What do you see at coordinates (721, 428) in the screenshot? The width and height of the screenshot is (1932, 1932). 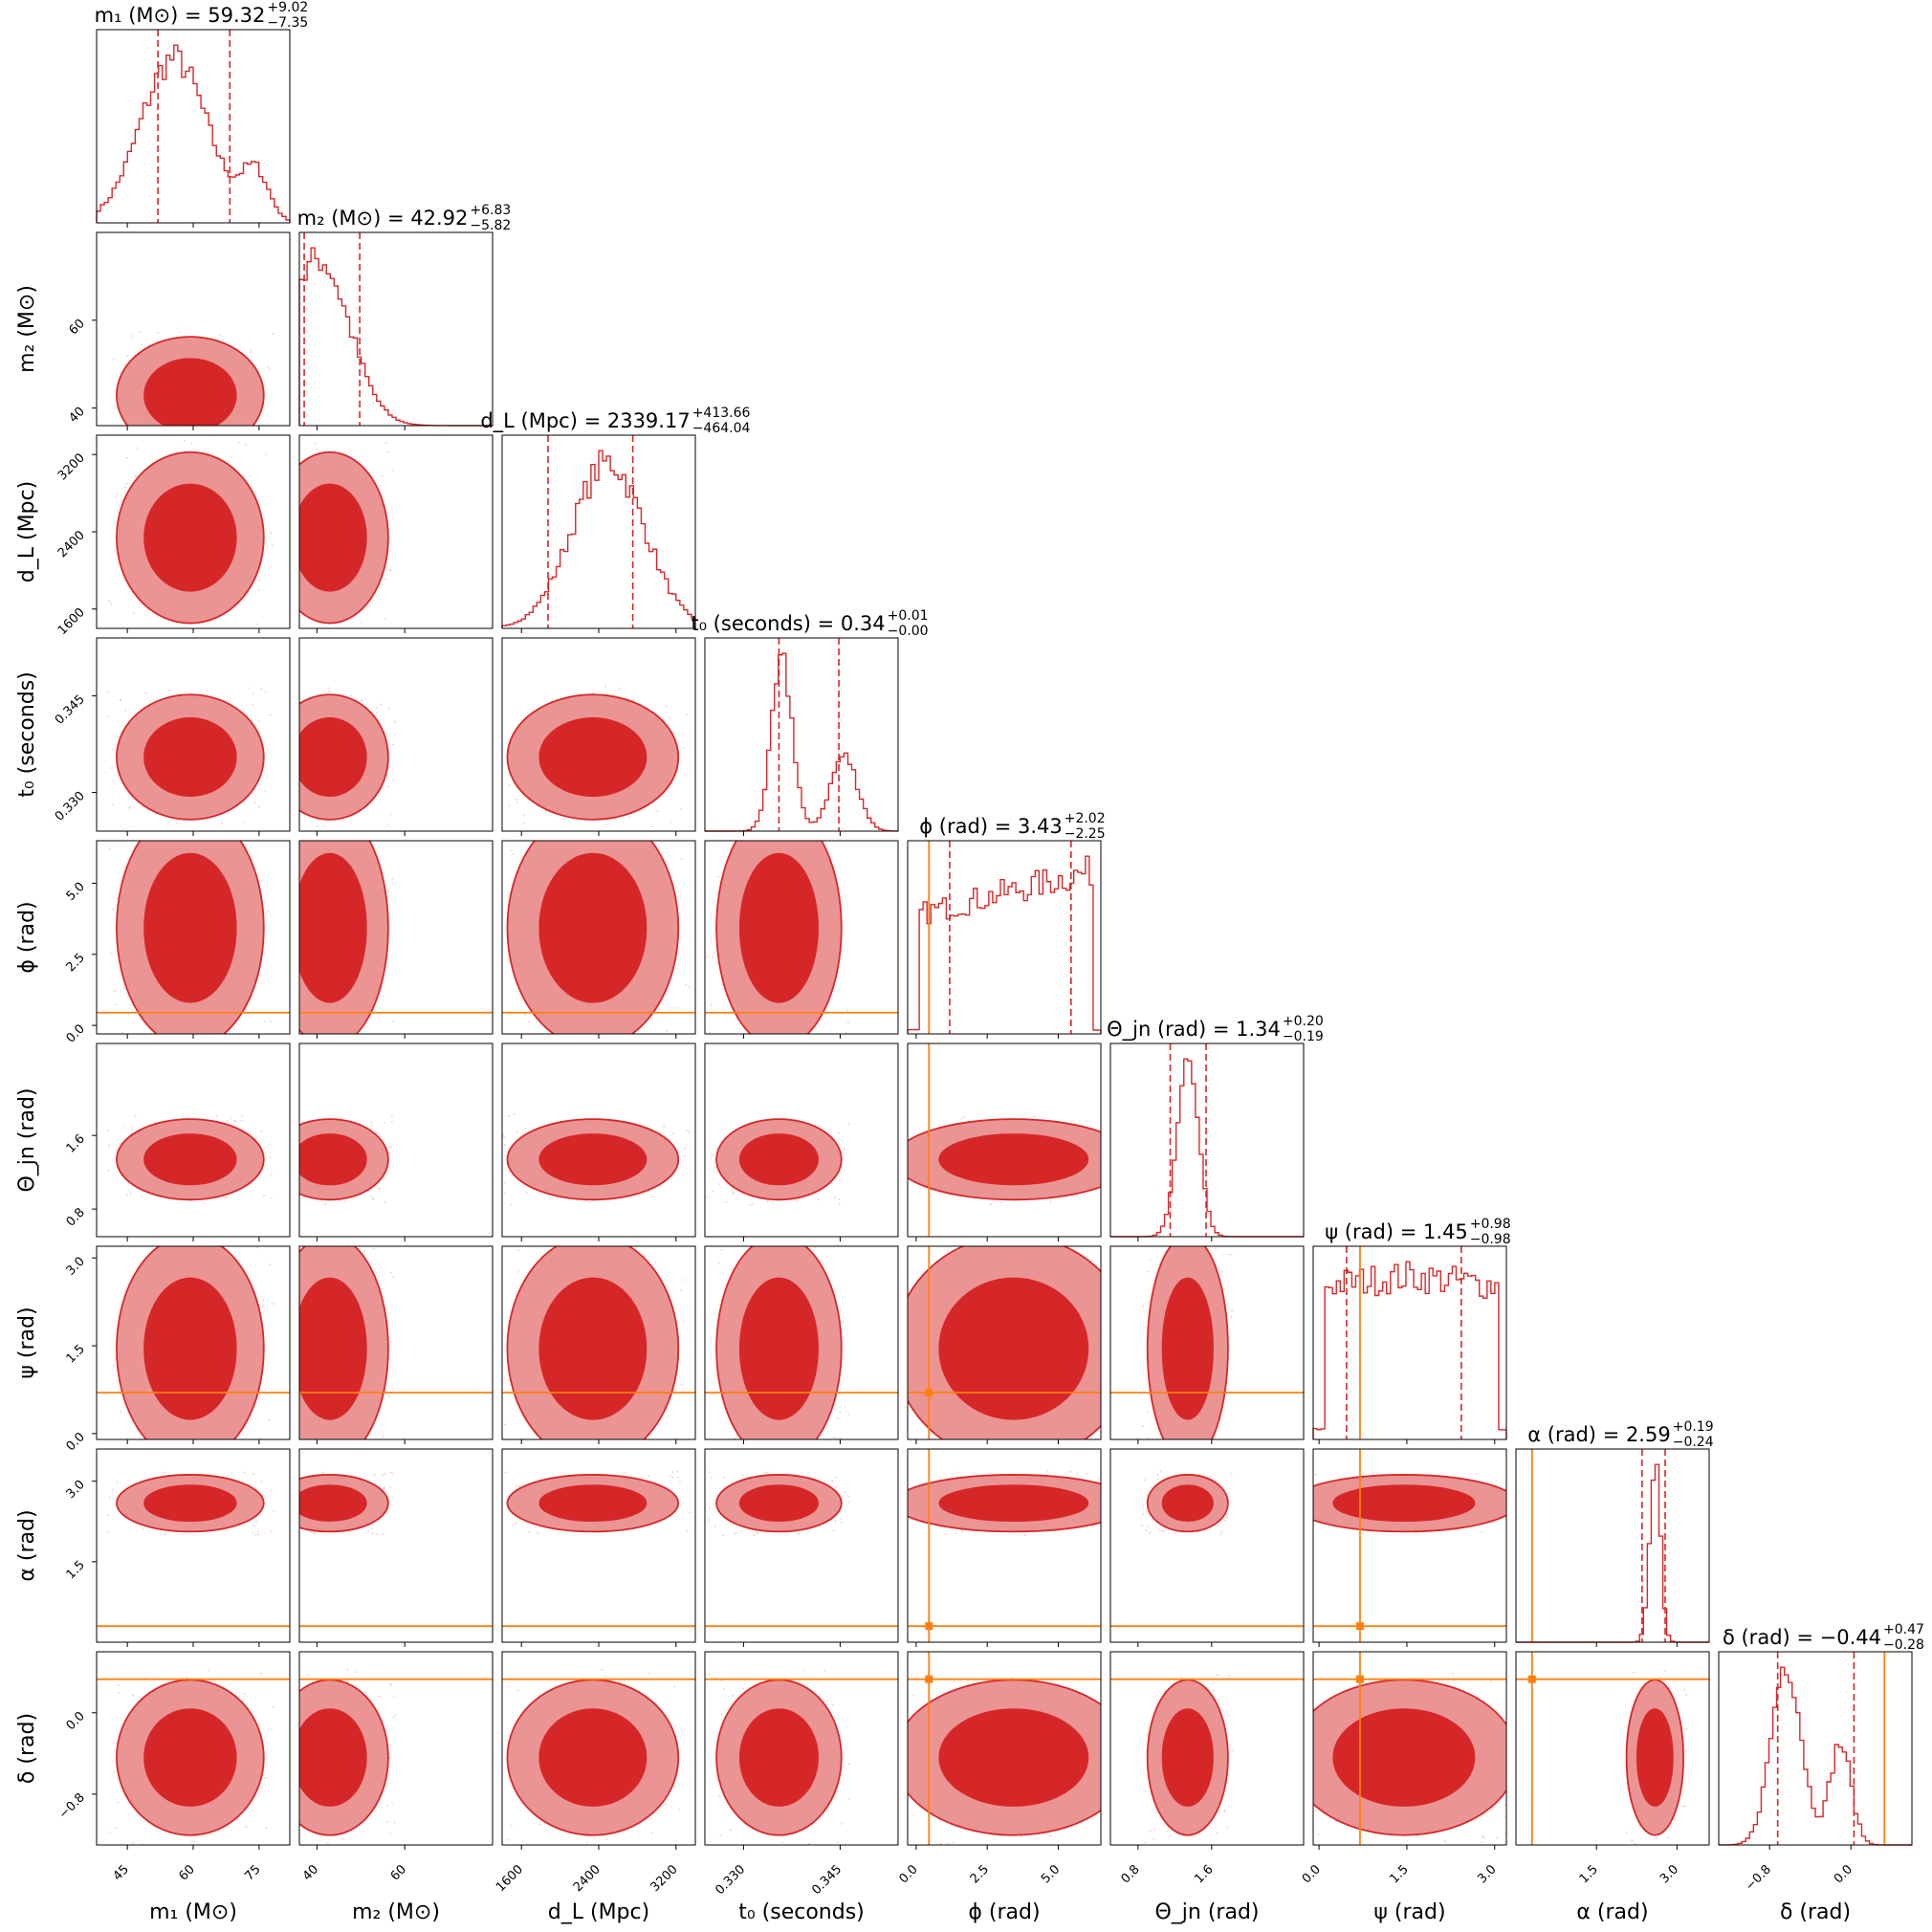 I see `title-err-minus-dL: −464.04` at bounding box center [721, 428].